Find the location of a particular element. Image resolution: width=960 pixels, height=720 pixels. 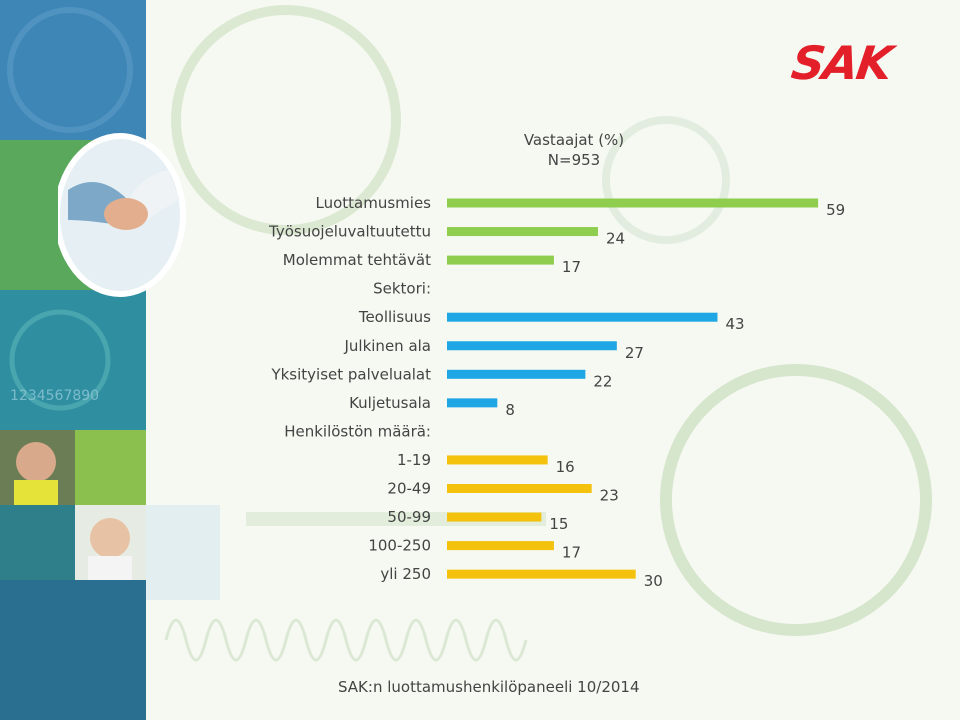

data-label: 59 is located at coordinates (835, 210).